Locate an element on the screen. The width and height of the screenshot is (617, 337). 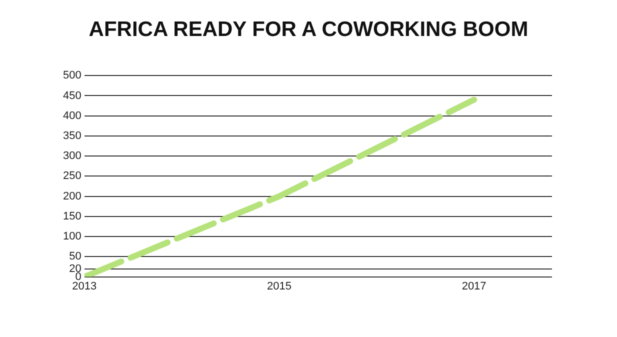
y-tick-label: 500 is located at coordinates (72, 76).